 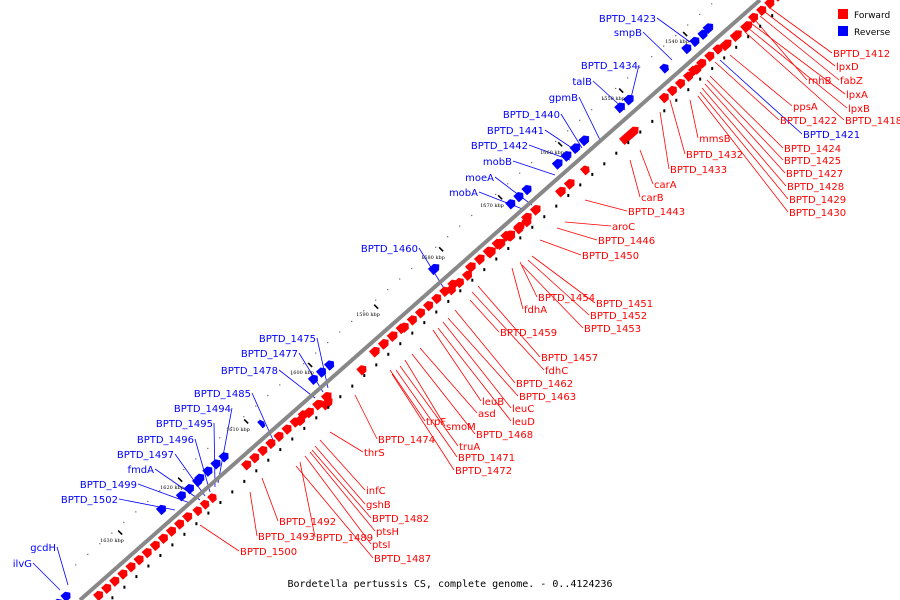 I want to click on reverse-gene-label-13: BPTD_1477, so click(x=269, y=354).